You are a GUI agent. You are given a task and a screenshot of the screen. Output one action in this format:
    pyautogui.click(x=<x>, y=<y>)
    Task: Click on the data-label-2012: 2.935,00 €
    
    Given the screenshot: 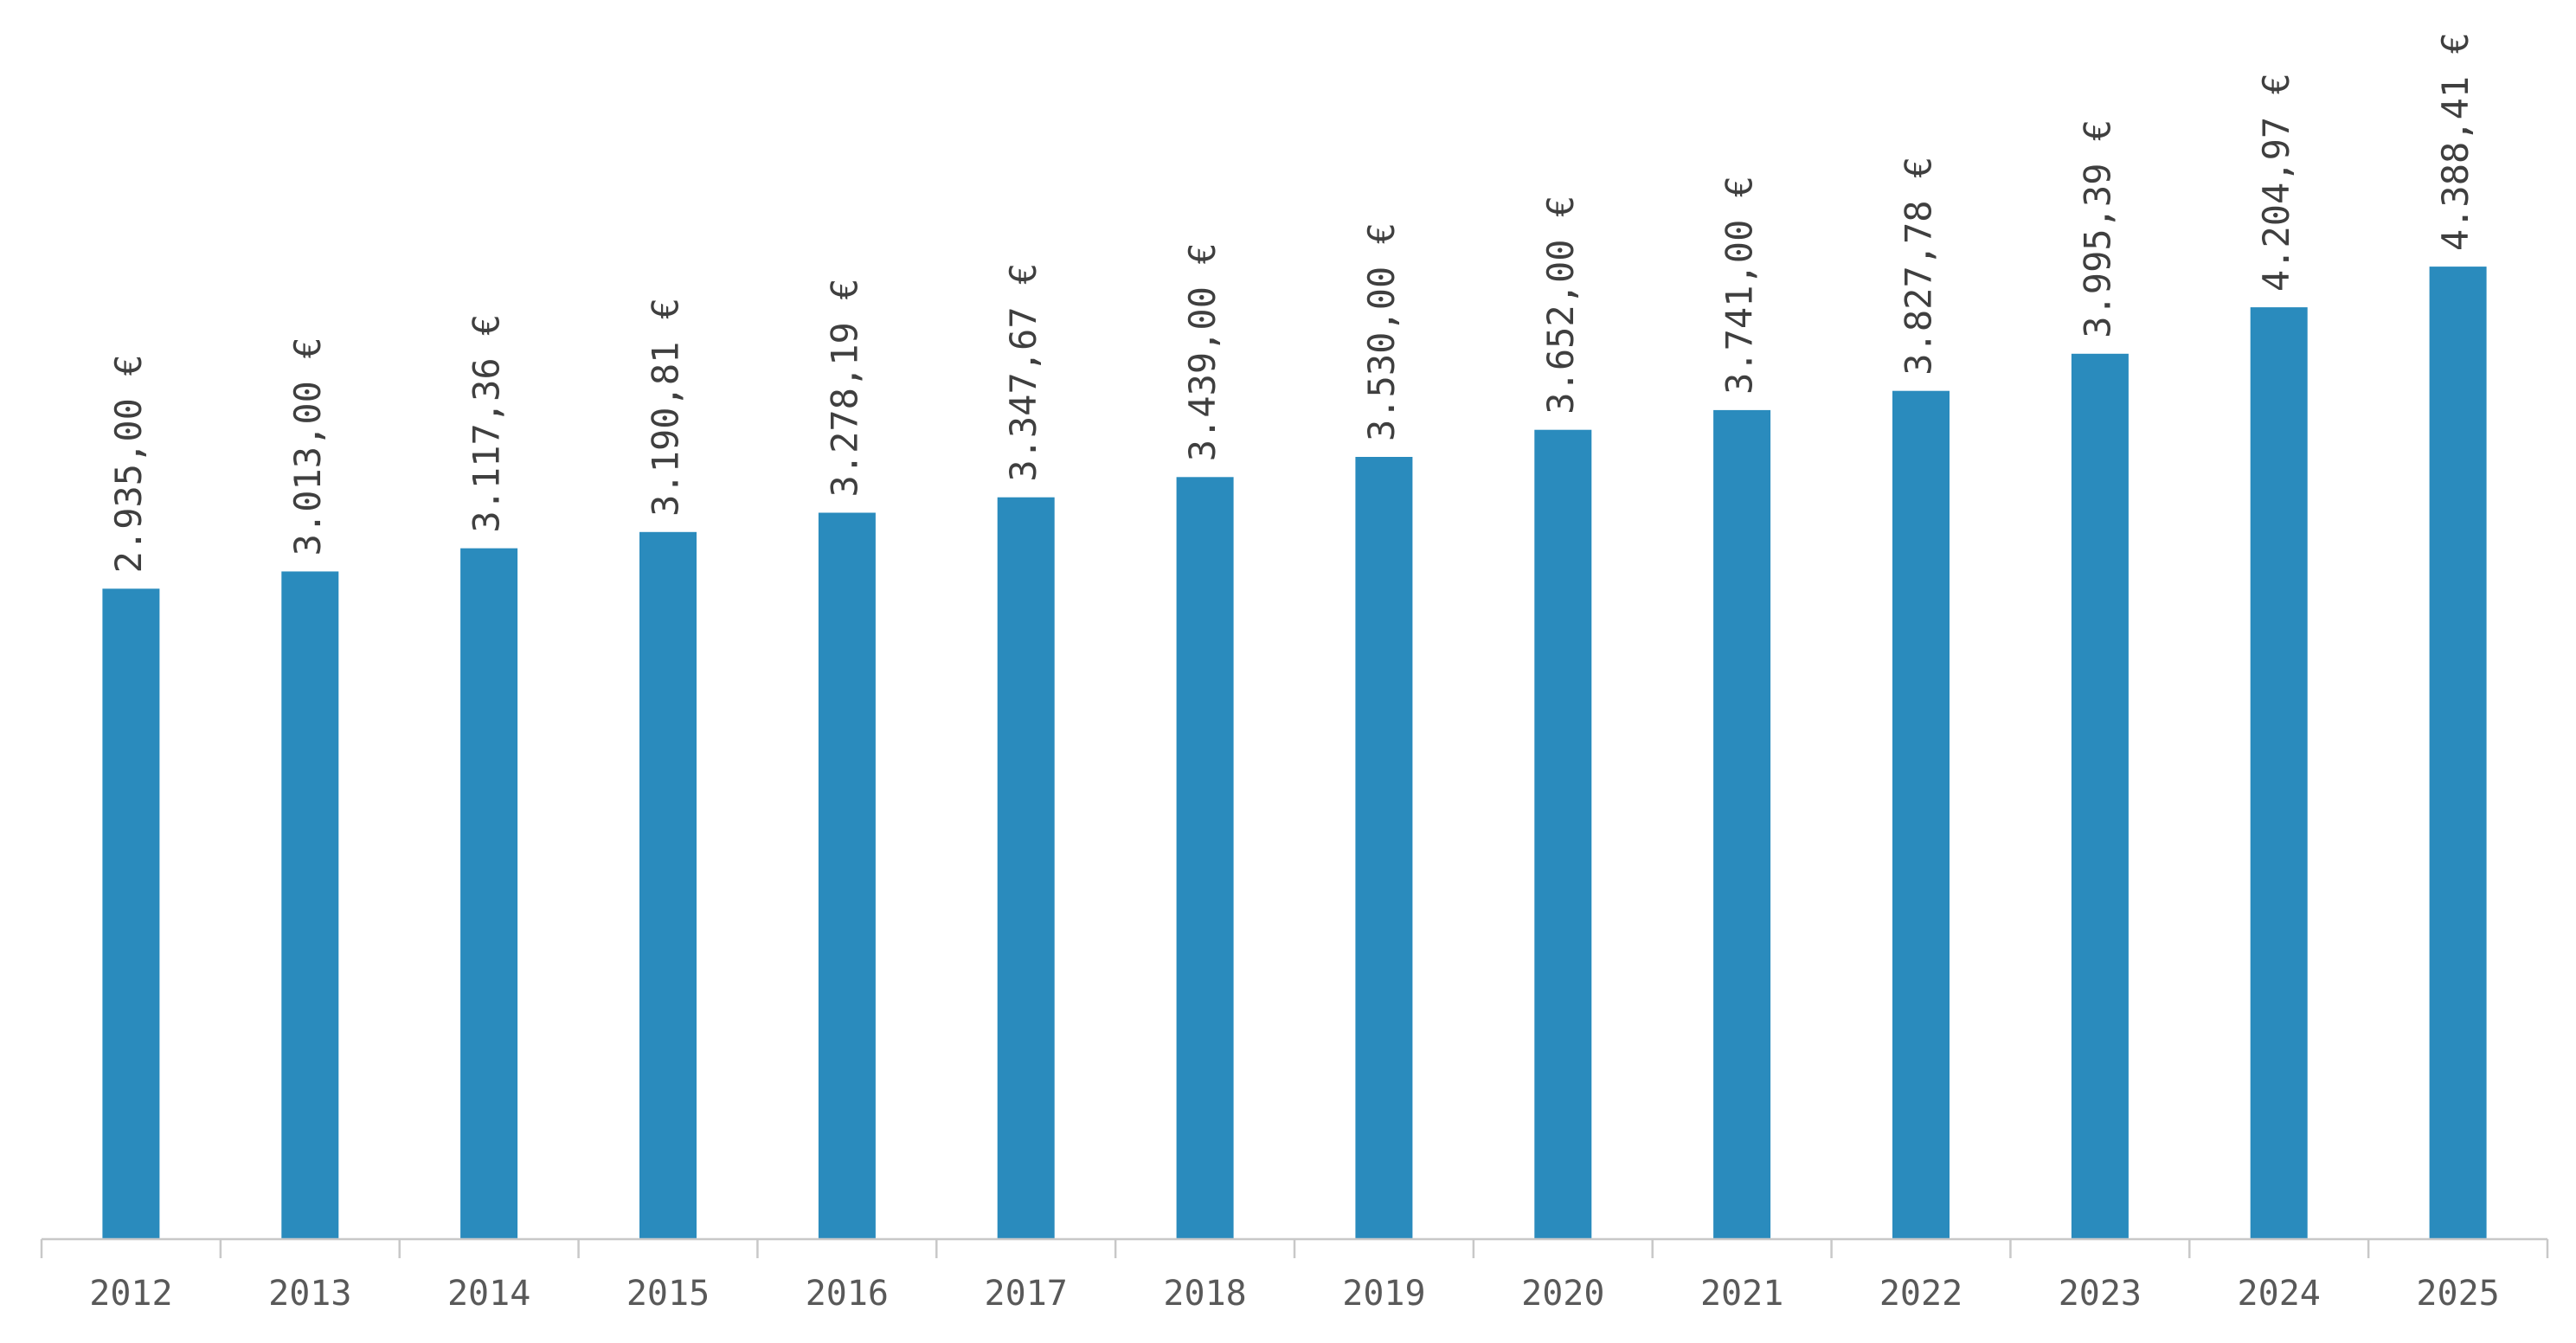 What is the action you would take?
    pyautogui.click(x=129, y=464)
    